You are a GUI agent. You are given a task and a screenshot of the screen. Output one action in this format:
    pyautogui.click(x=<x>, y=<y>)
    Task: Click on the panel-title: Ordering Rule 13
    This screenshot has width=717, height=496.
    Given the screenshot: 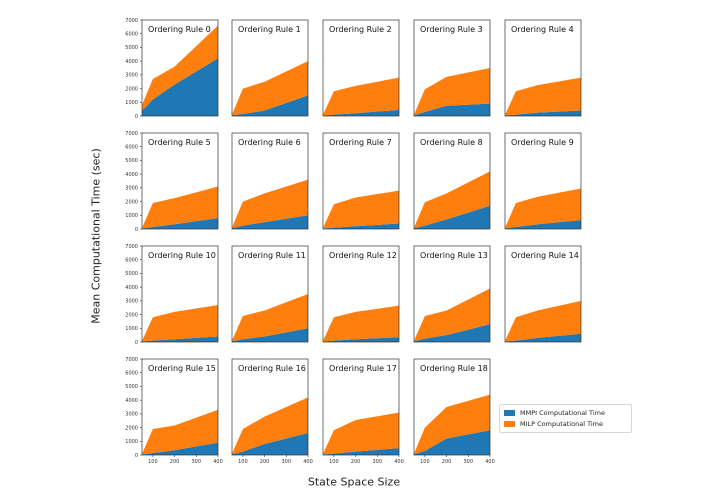 What is the action you would take?
    pyautogui.click(x=454, y=255)
    